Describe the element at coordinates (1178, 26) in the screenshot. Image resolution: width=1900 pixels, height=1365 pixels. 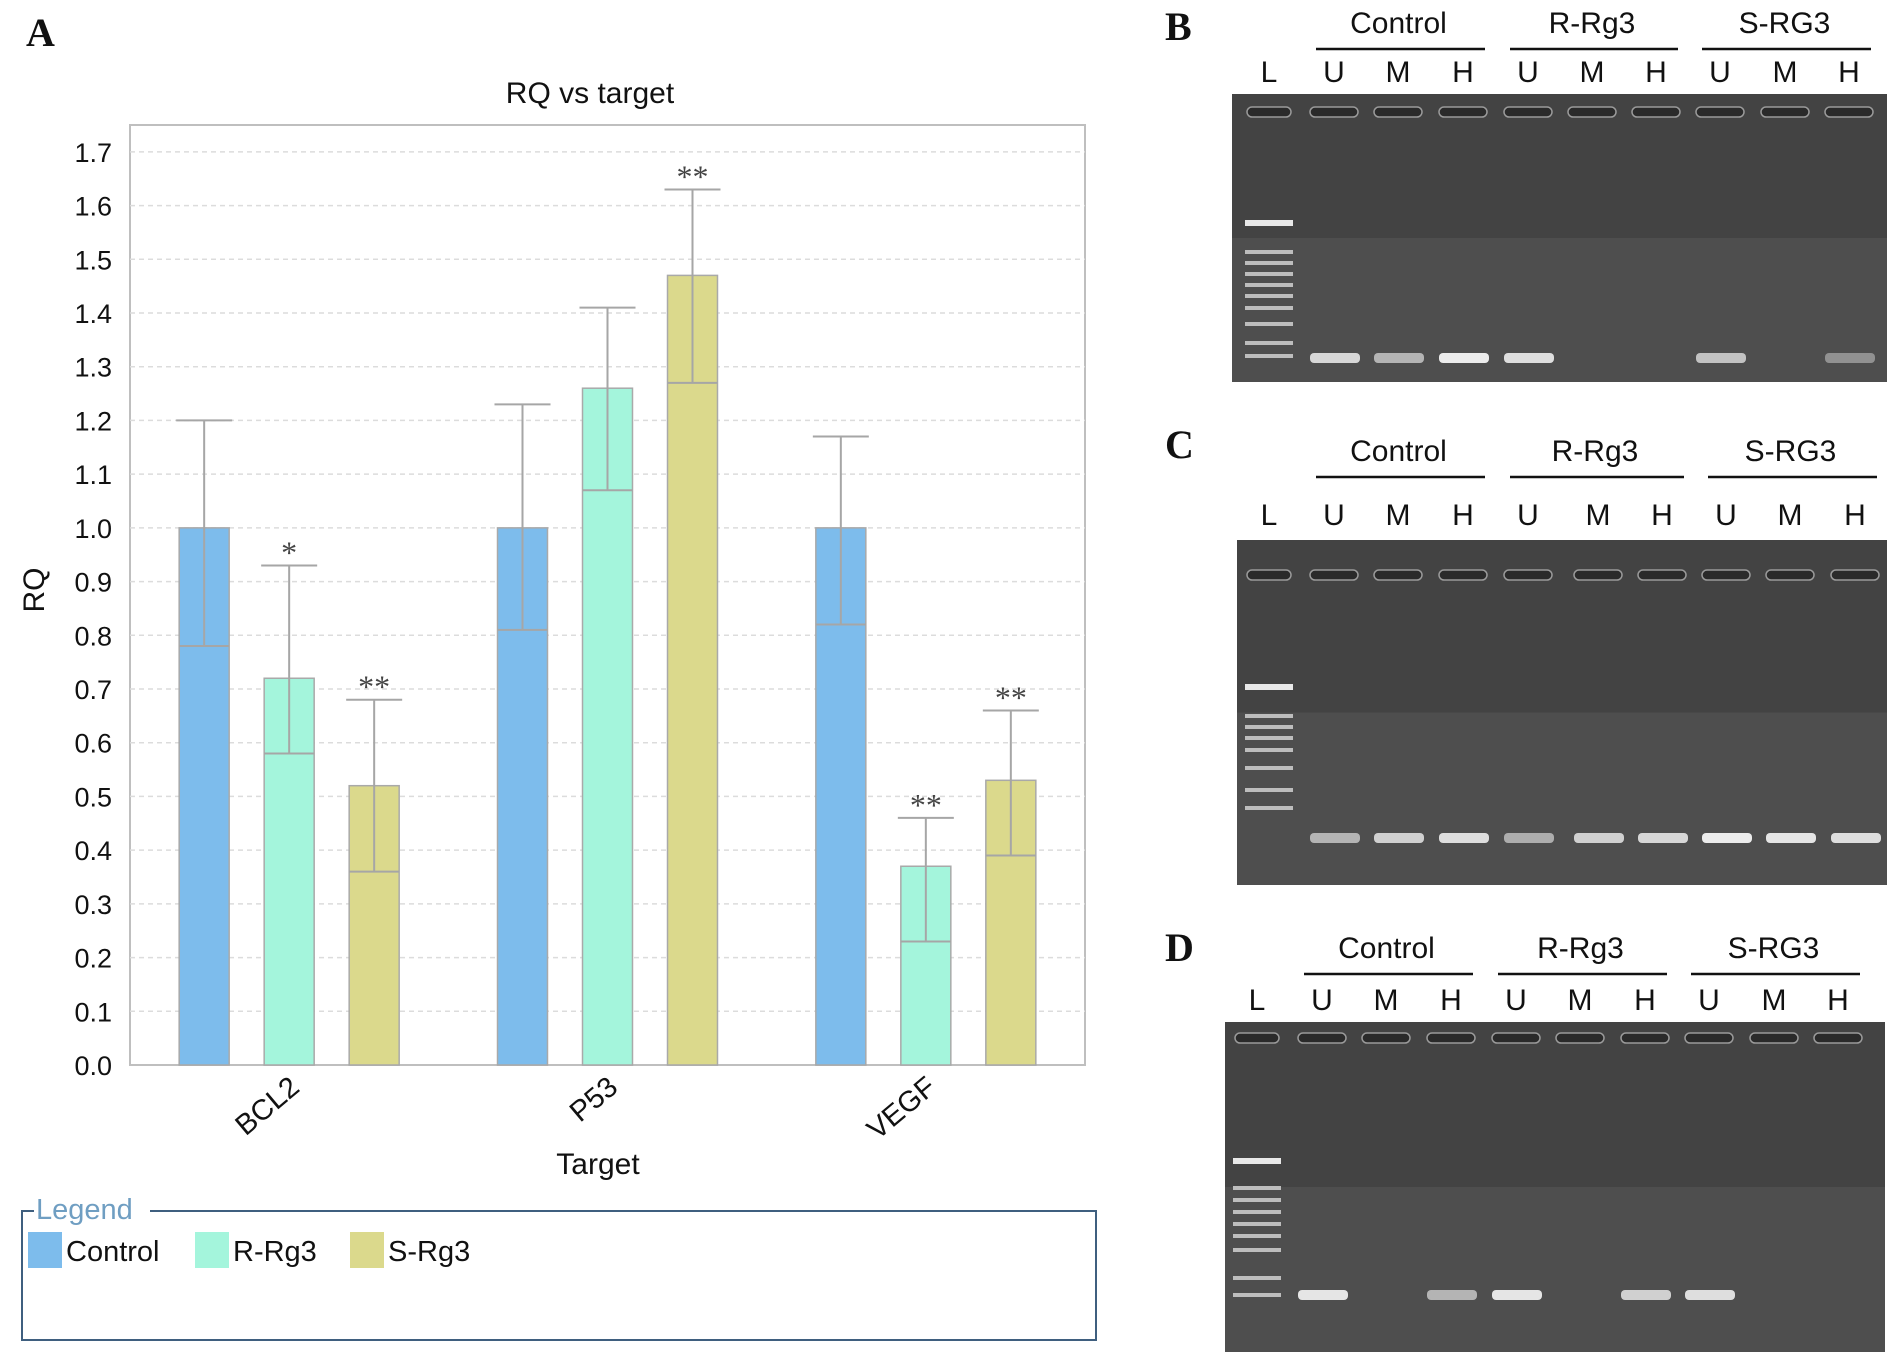
I see `panel-label-b: B` at that location.